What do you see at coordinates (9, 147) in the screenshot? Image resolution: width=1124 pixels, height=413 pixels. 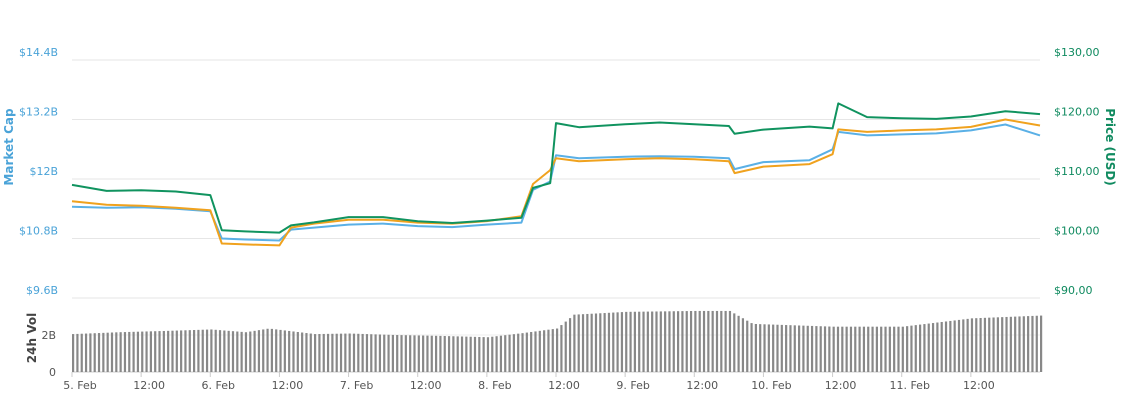 I see `left-axis-title: Market Cap` at bounding box center [9, 147].